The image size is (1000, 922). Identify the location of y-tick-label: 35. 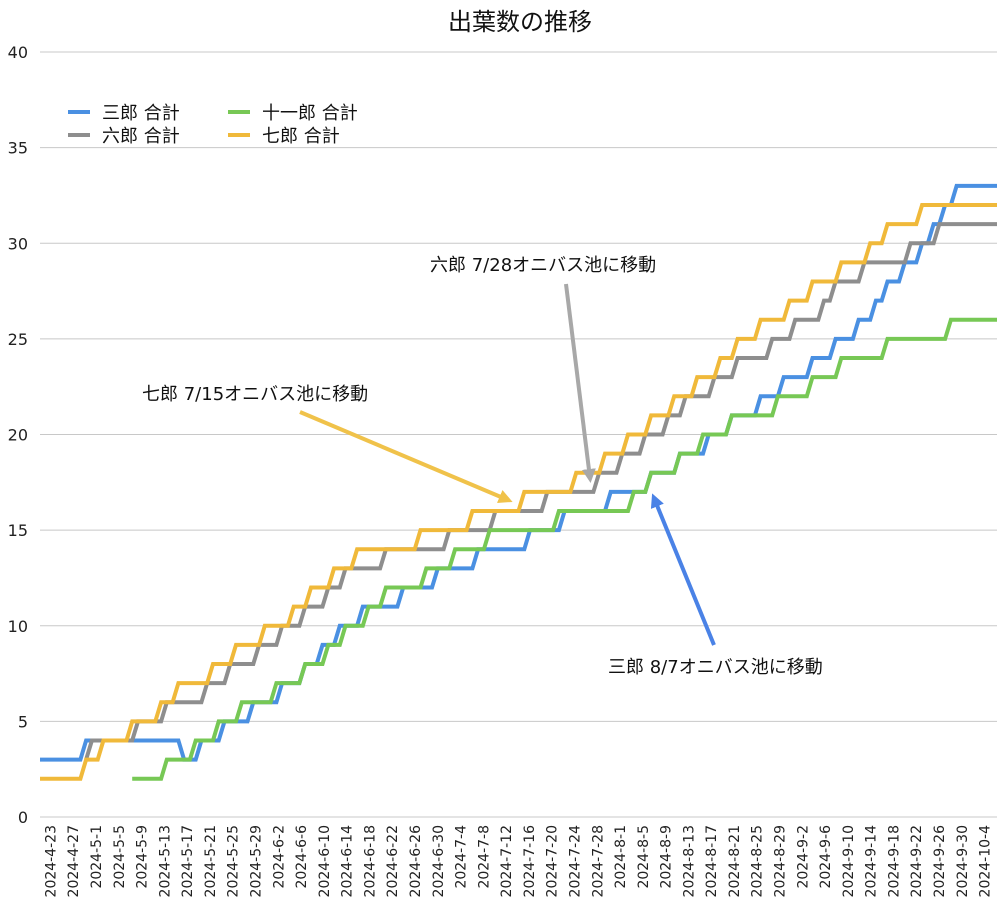
(18, 148).